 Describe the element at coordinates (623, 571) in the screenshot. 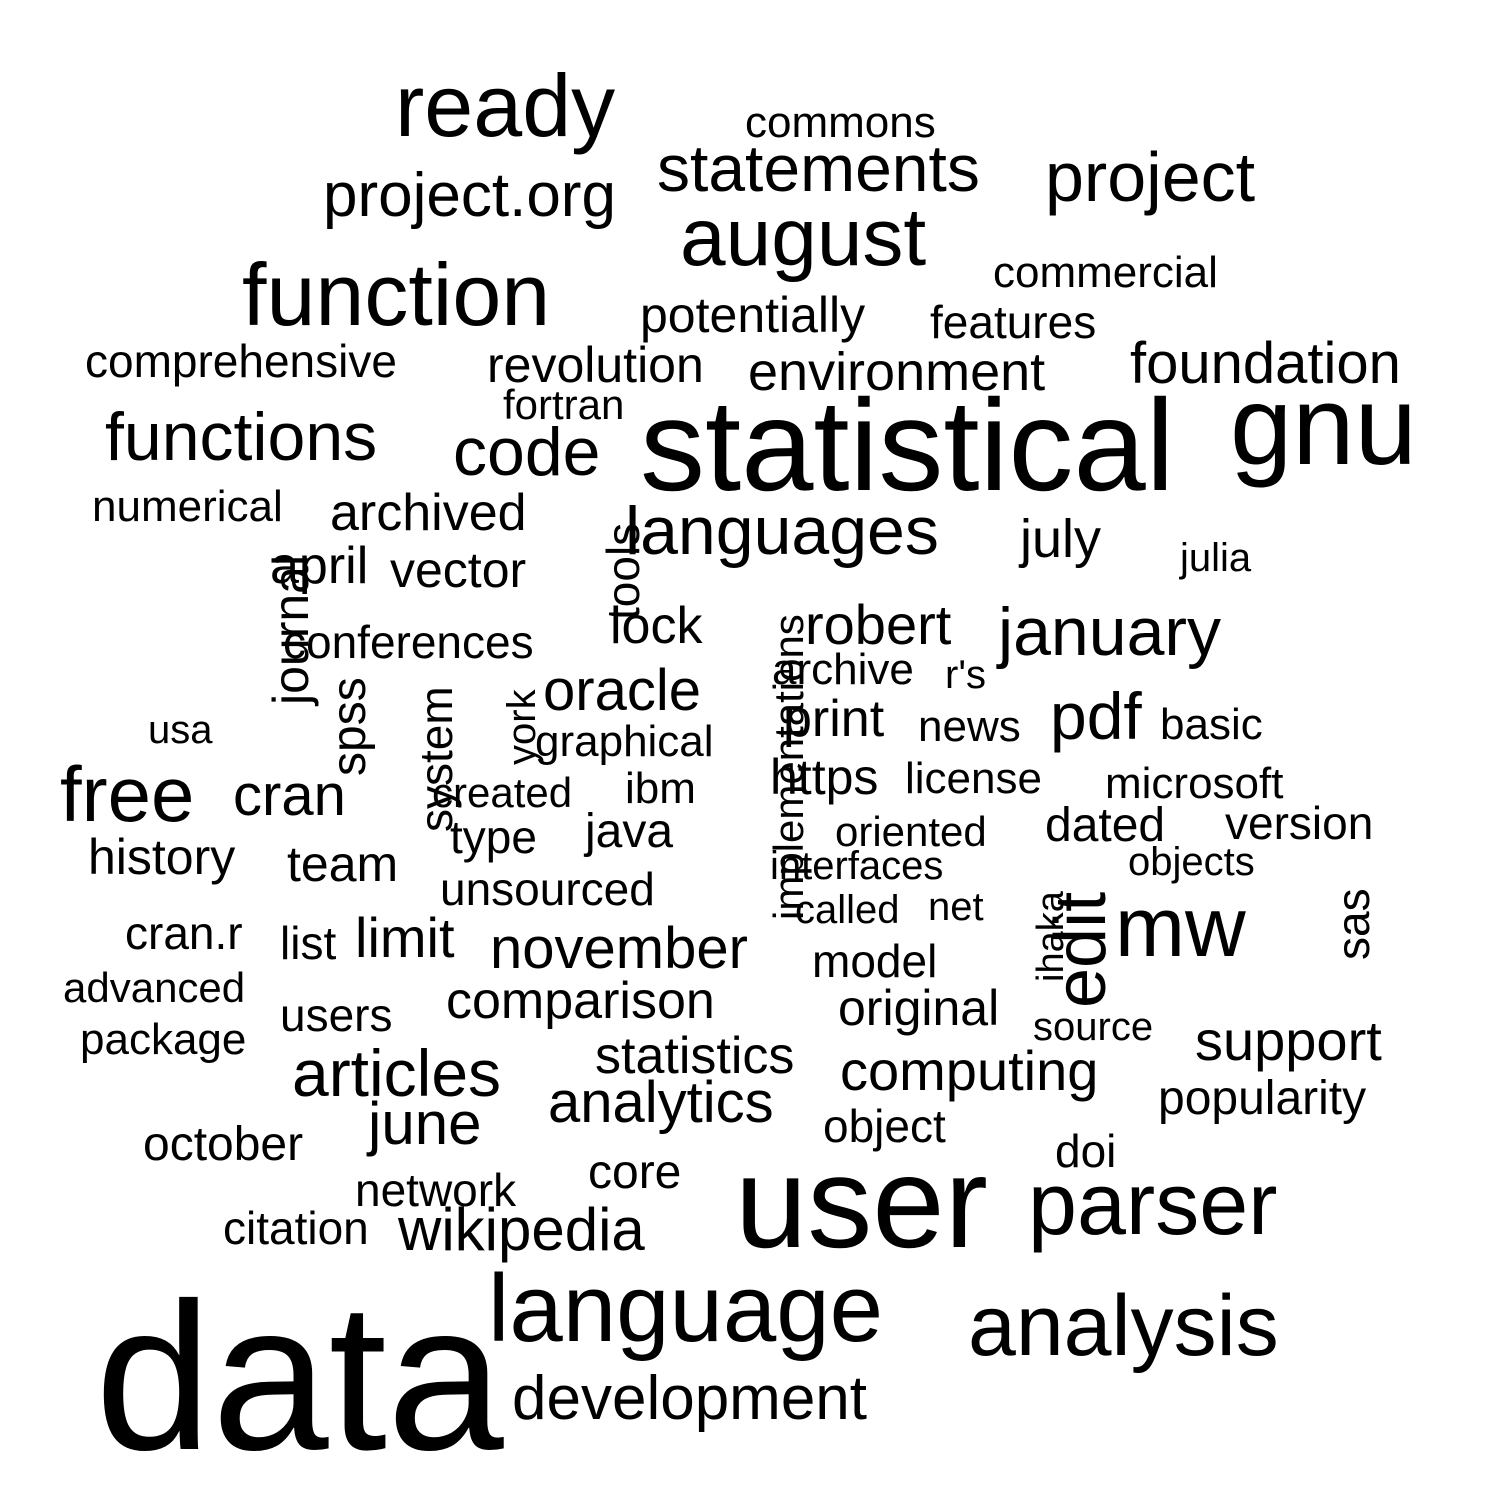

I see `word-tools: tools` at that location.